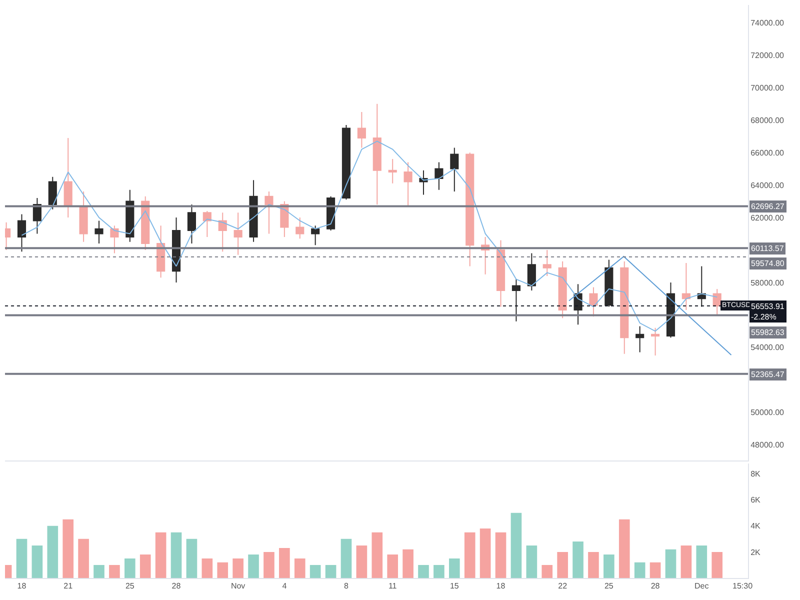 This screenshot has height=600, width=800. Describe the element at coordinates (768, 374) in the screenshot. I see `ref-line-label: 52365.47` at that location.